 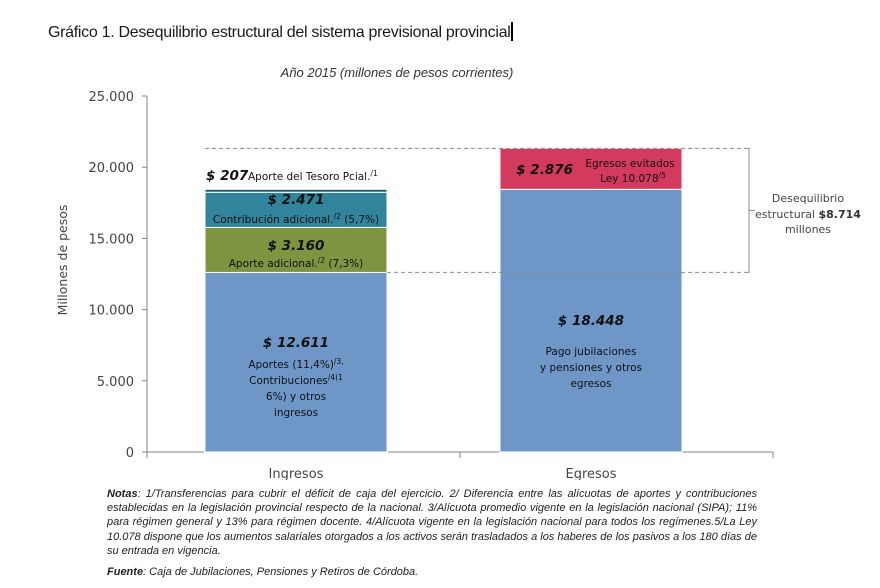 What do you see at coordinates (512, 31) in the screenshot?
I see `text-cursor` at bounding box center [512, 31].